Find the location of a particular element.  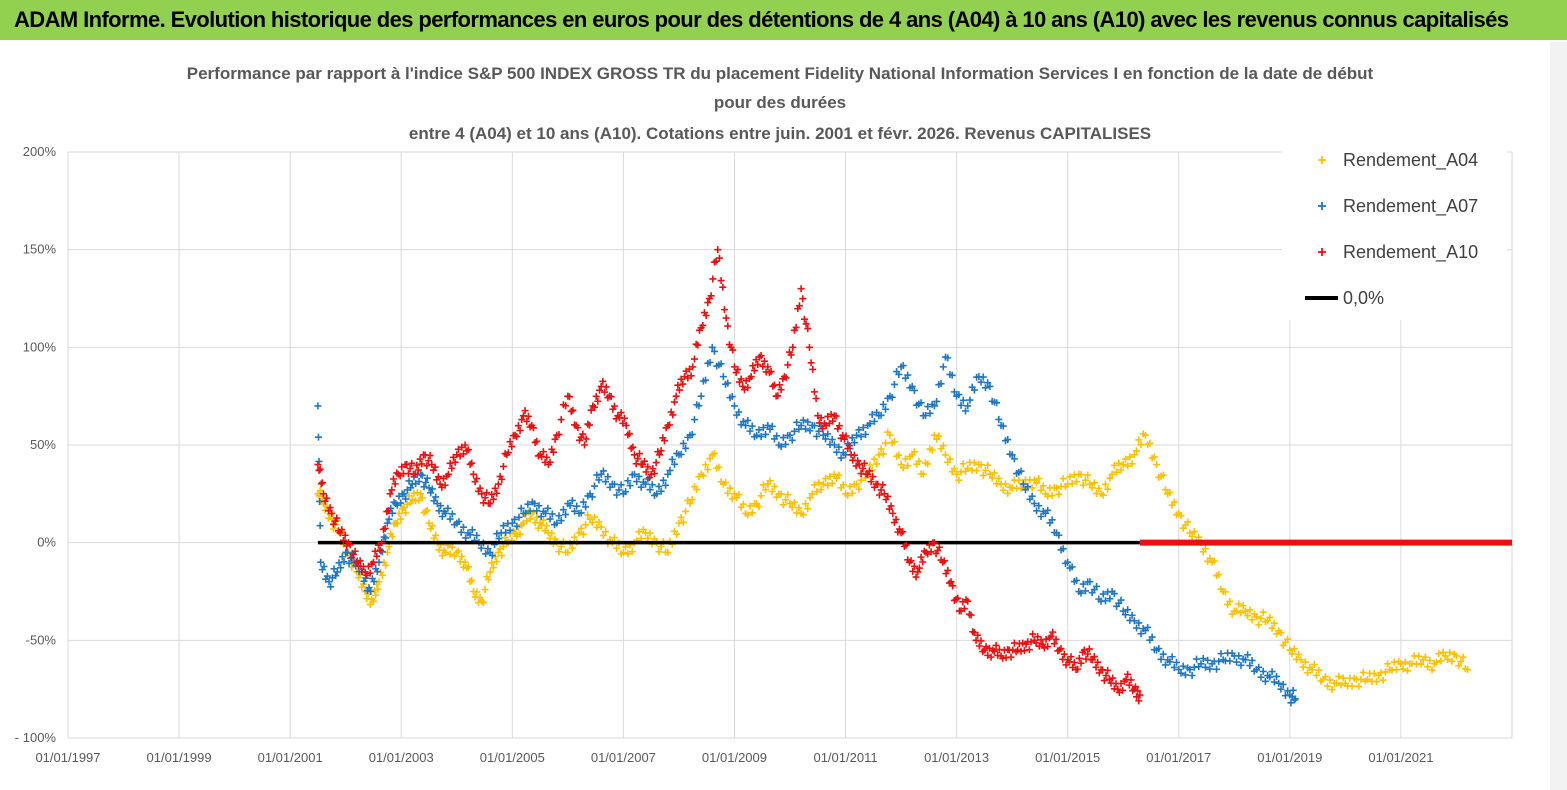

legend-label: Rendement_A04 is located at coordinates (1410, 160).